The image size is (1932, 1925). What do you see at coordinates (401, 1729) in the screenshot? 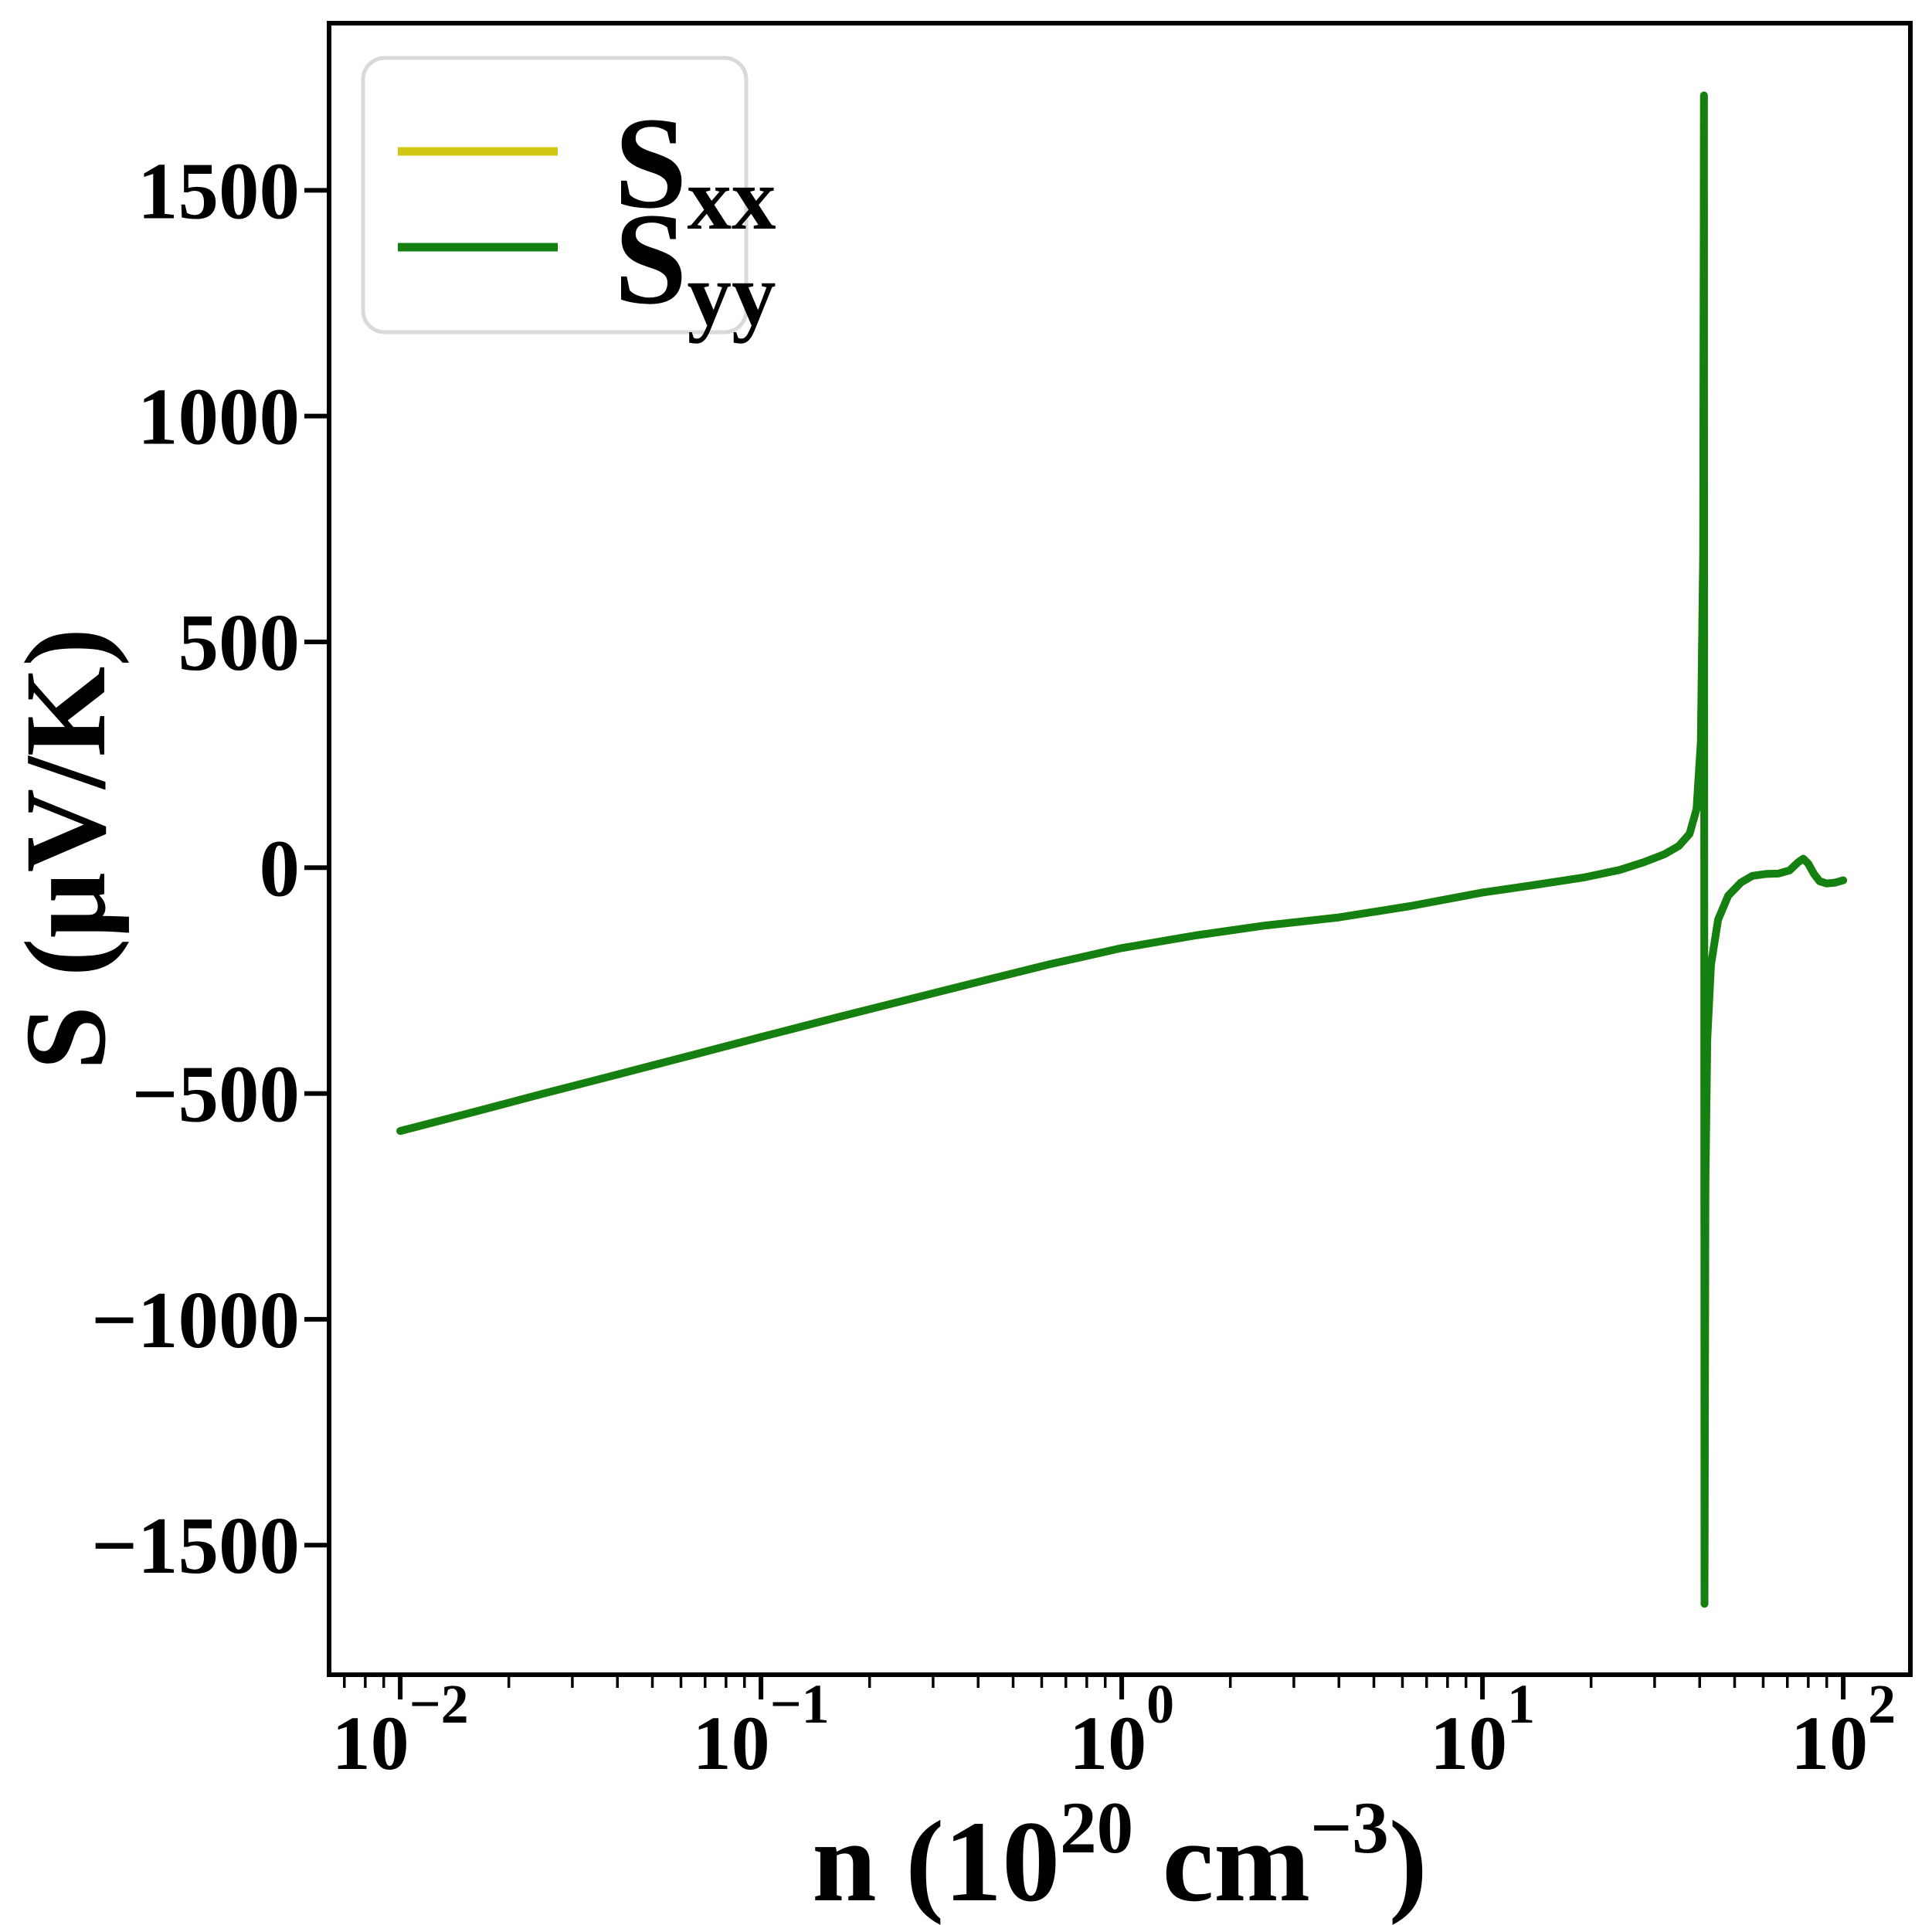
I see `x-tick-label: 10⁻²` at bounding box center [401, 1729].